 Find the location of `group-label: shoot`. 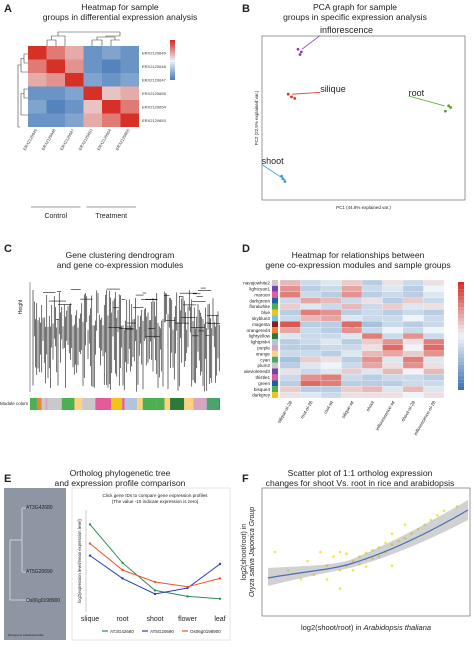

group-label: shoot is located at coordinates (273, 161).